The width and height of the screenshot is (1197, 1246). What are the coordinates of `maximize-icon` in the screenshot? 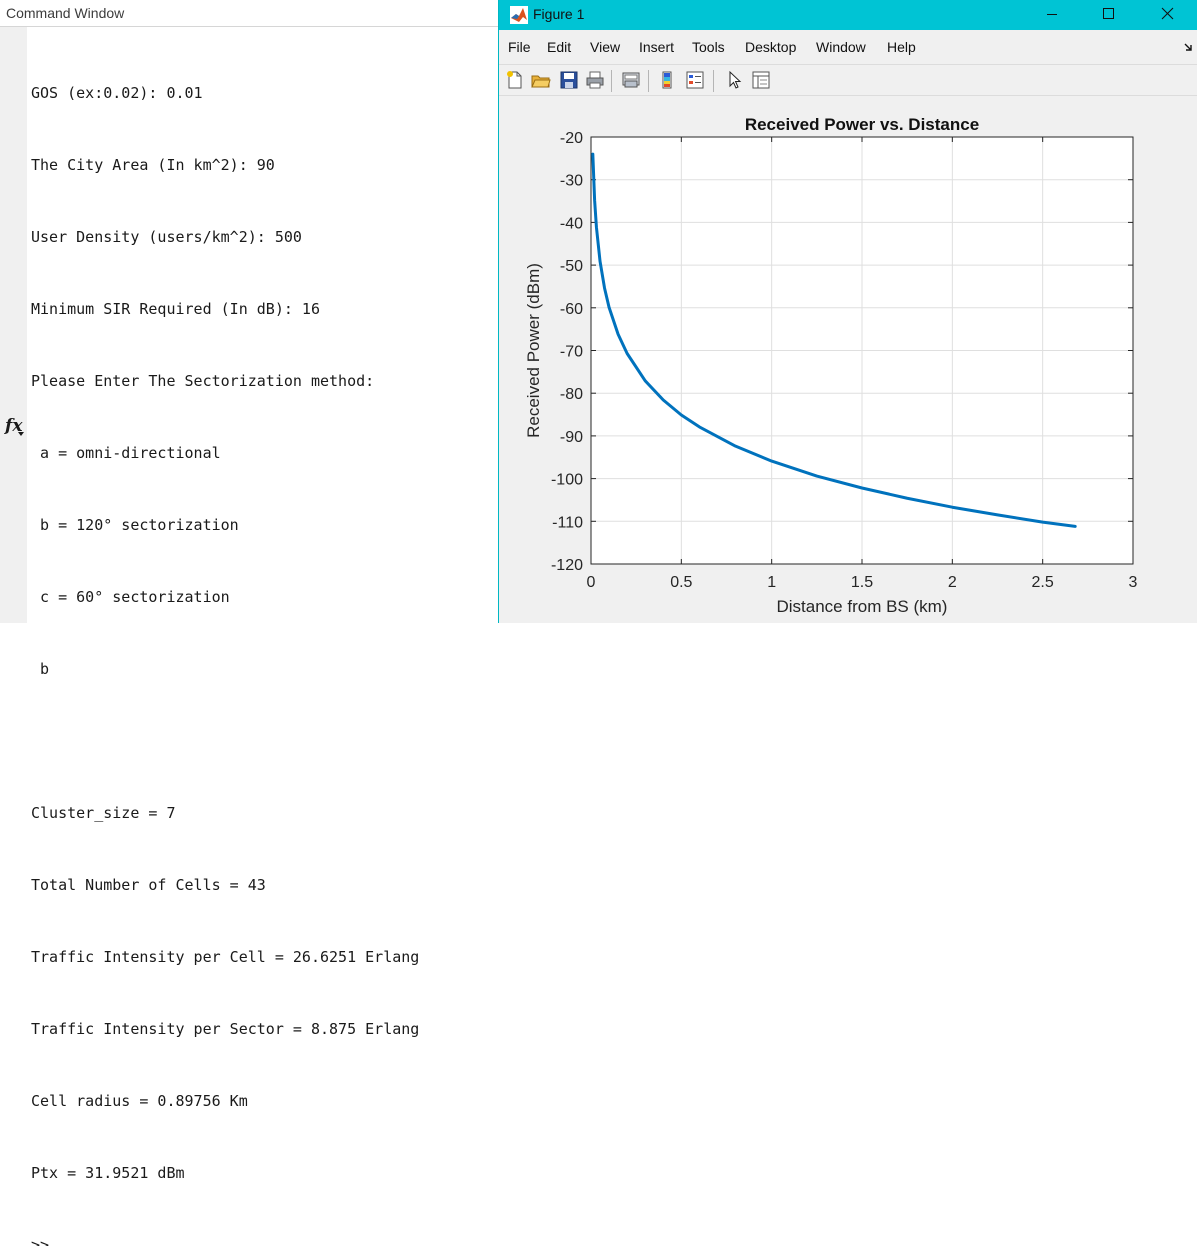 It's located at (1108, 15).